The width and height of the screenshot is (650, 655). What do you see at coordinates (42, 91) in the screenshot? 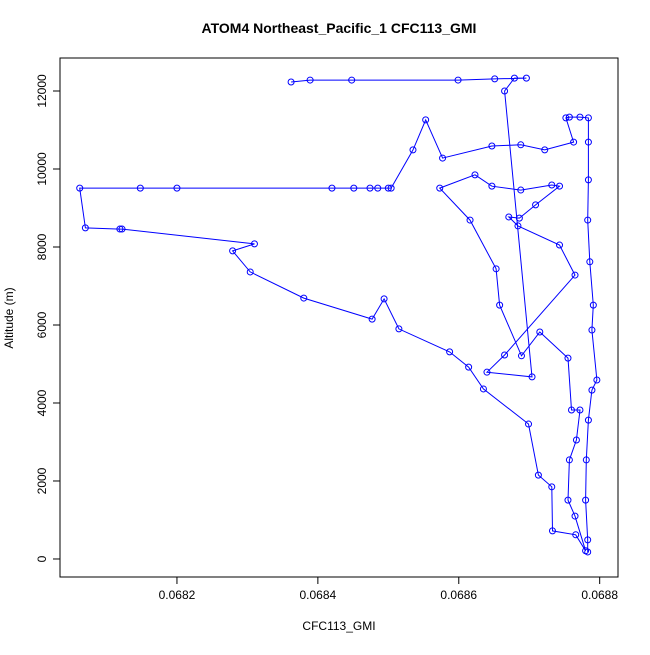
I see `y-tick-label: 12000` at bounding box center [42, 91].